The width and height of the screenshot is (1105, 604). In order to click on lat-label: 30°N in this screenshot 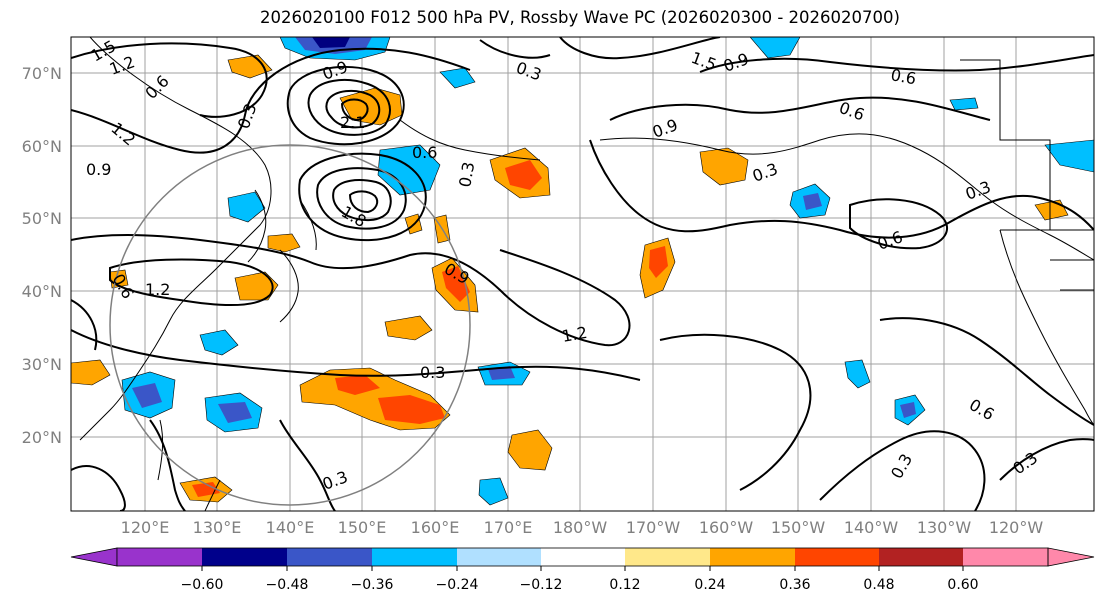, I will do `click(42, 364)`.